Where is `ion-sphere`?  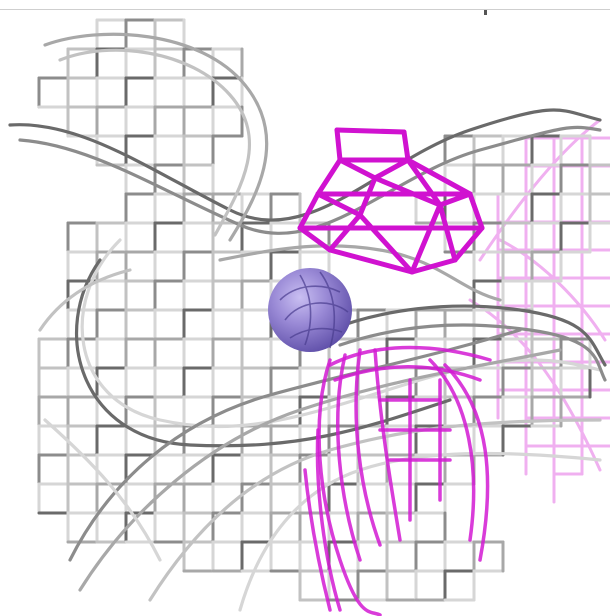
ion-sphere is located at coordinates (310, 310).